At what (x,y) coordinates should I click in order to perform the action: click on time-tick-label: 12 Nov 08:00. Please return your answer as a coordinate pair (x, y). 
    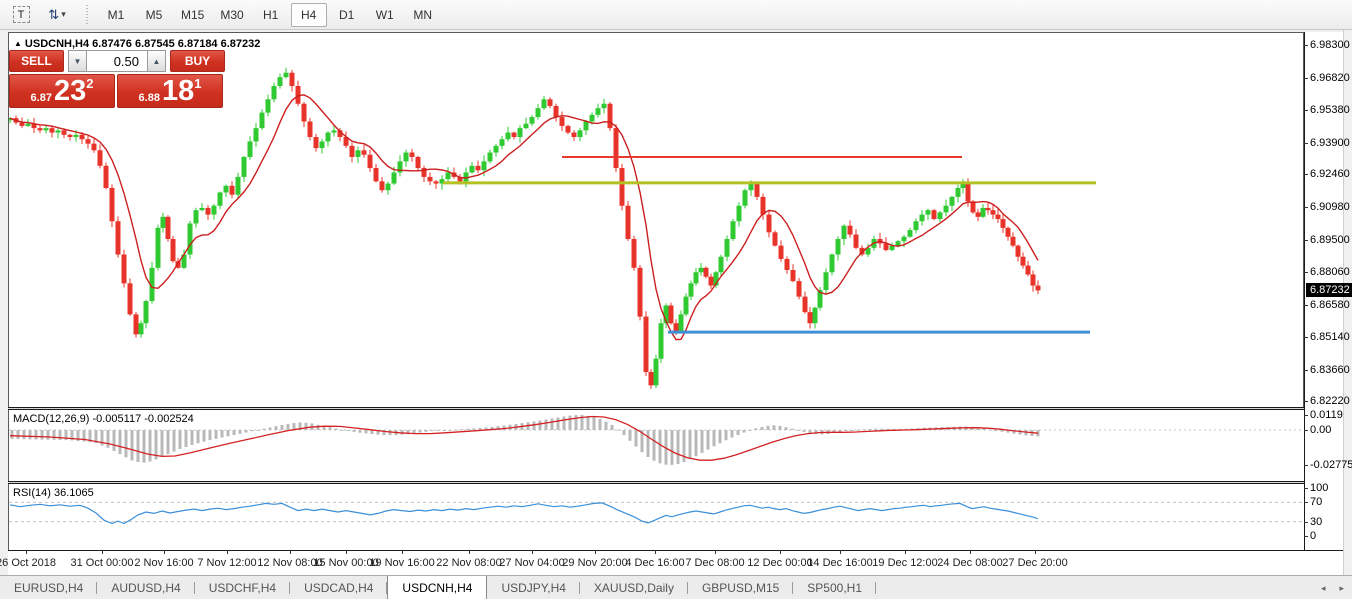
    Looking at the image, I should click on (290, 563).